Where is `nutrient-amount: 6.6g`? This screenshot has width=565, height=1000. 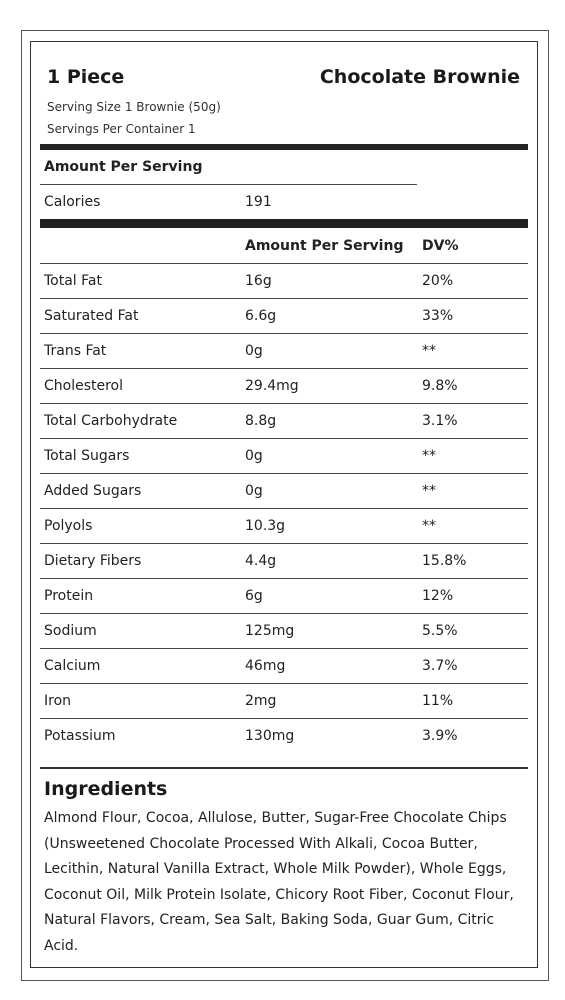
nutrient-amount: 6.6g is located at coordinates (261, 316).